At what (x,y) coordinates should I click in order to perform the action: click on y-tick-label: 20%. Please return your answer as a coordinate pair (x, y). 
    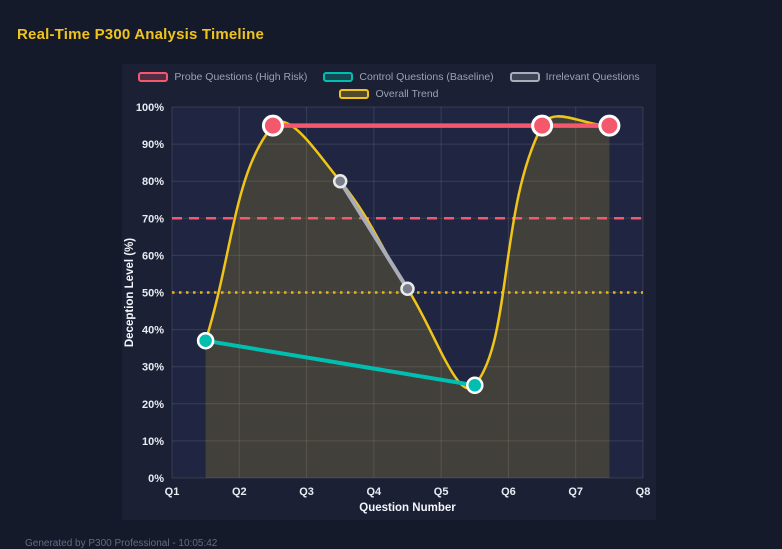
    Looking at the image, I should click on (153, 405).